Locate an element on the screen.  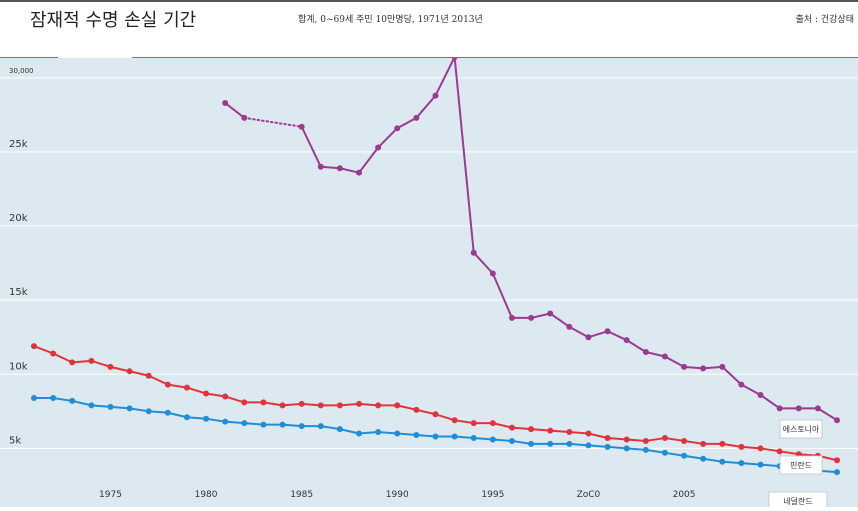
data-point-2-1984 is located at coordinates (282, 424).